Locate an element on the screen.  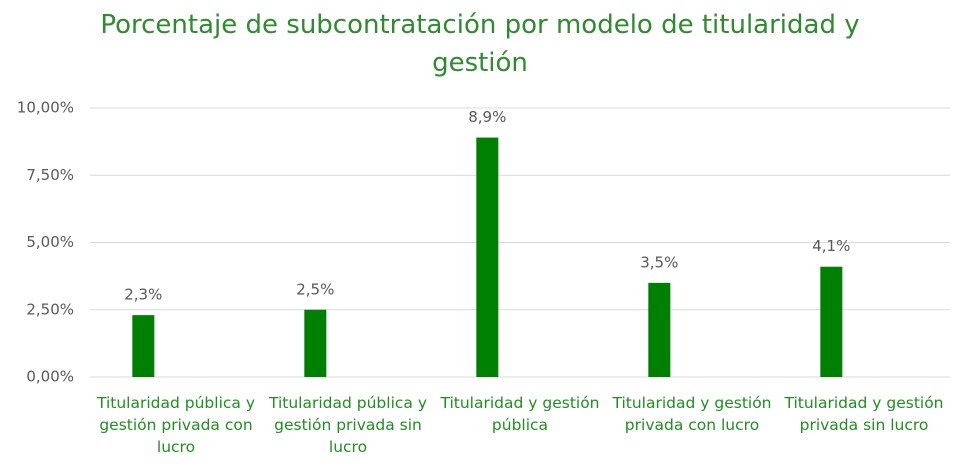
y-tick-label: 2,50% is located at coordinates (50, 309).